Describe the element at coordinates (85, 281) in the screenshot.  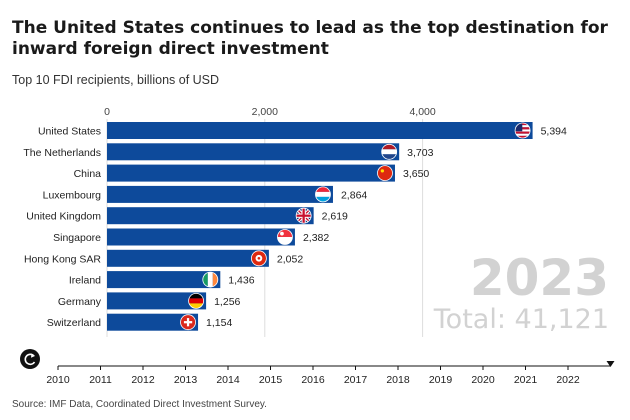
I see `category-label: Ireland` at that location.